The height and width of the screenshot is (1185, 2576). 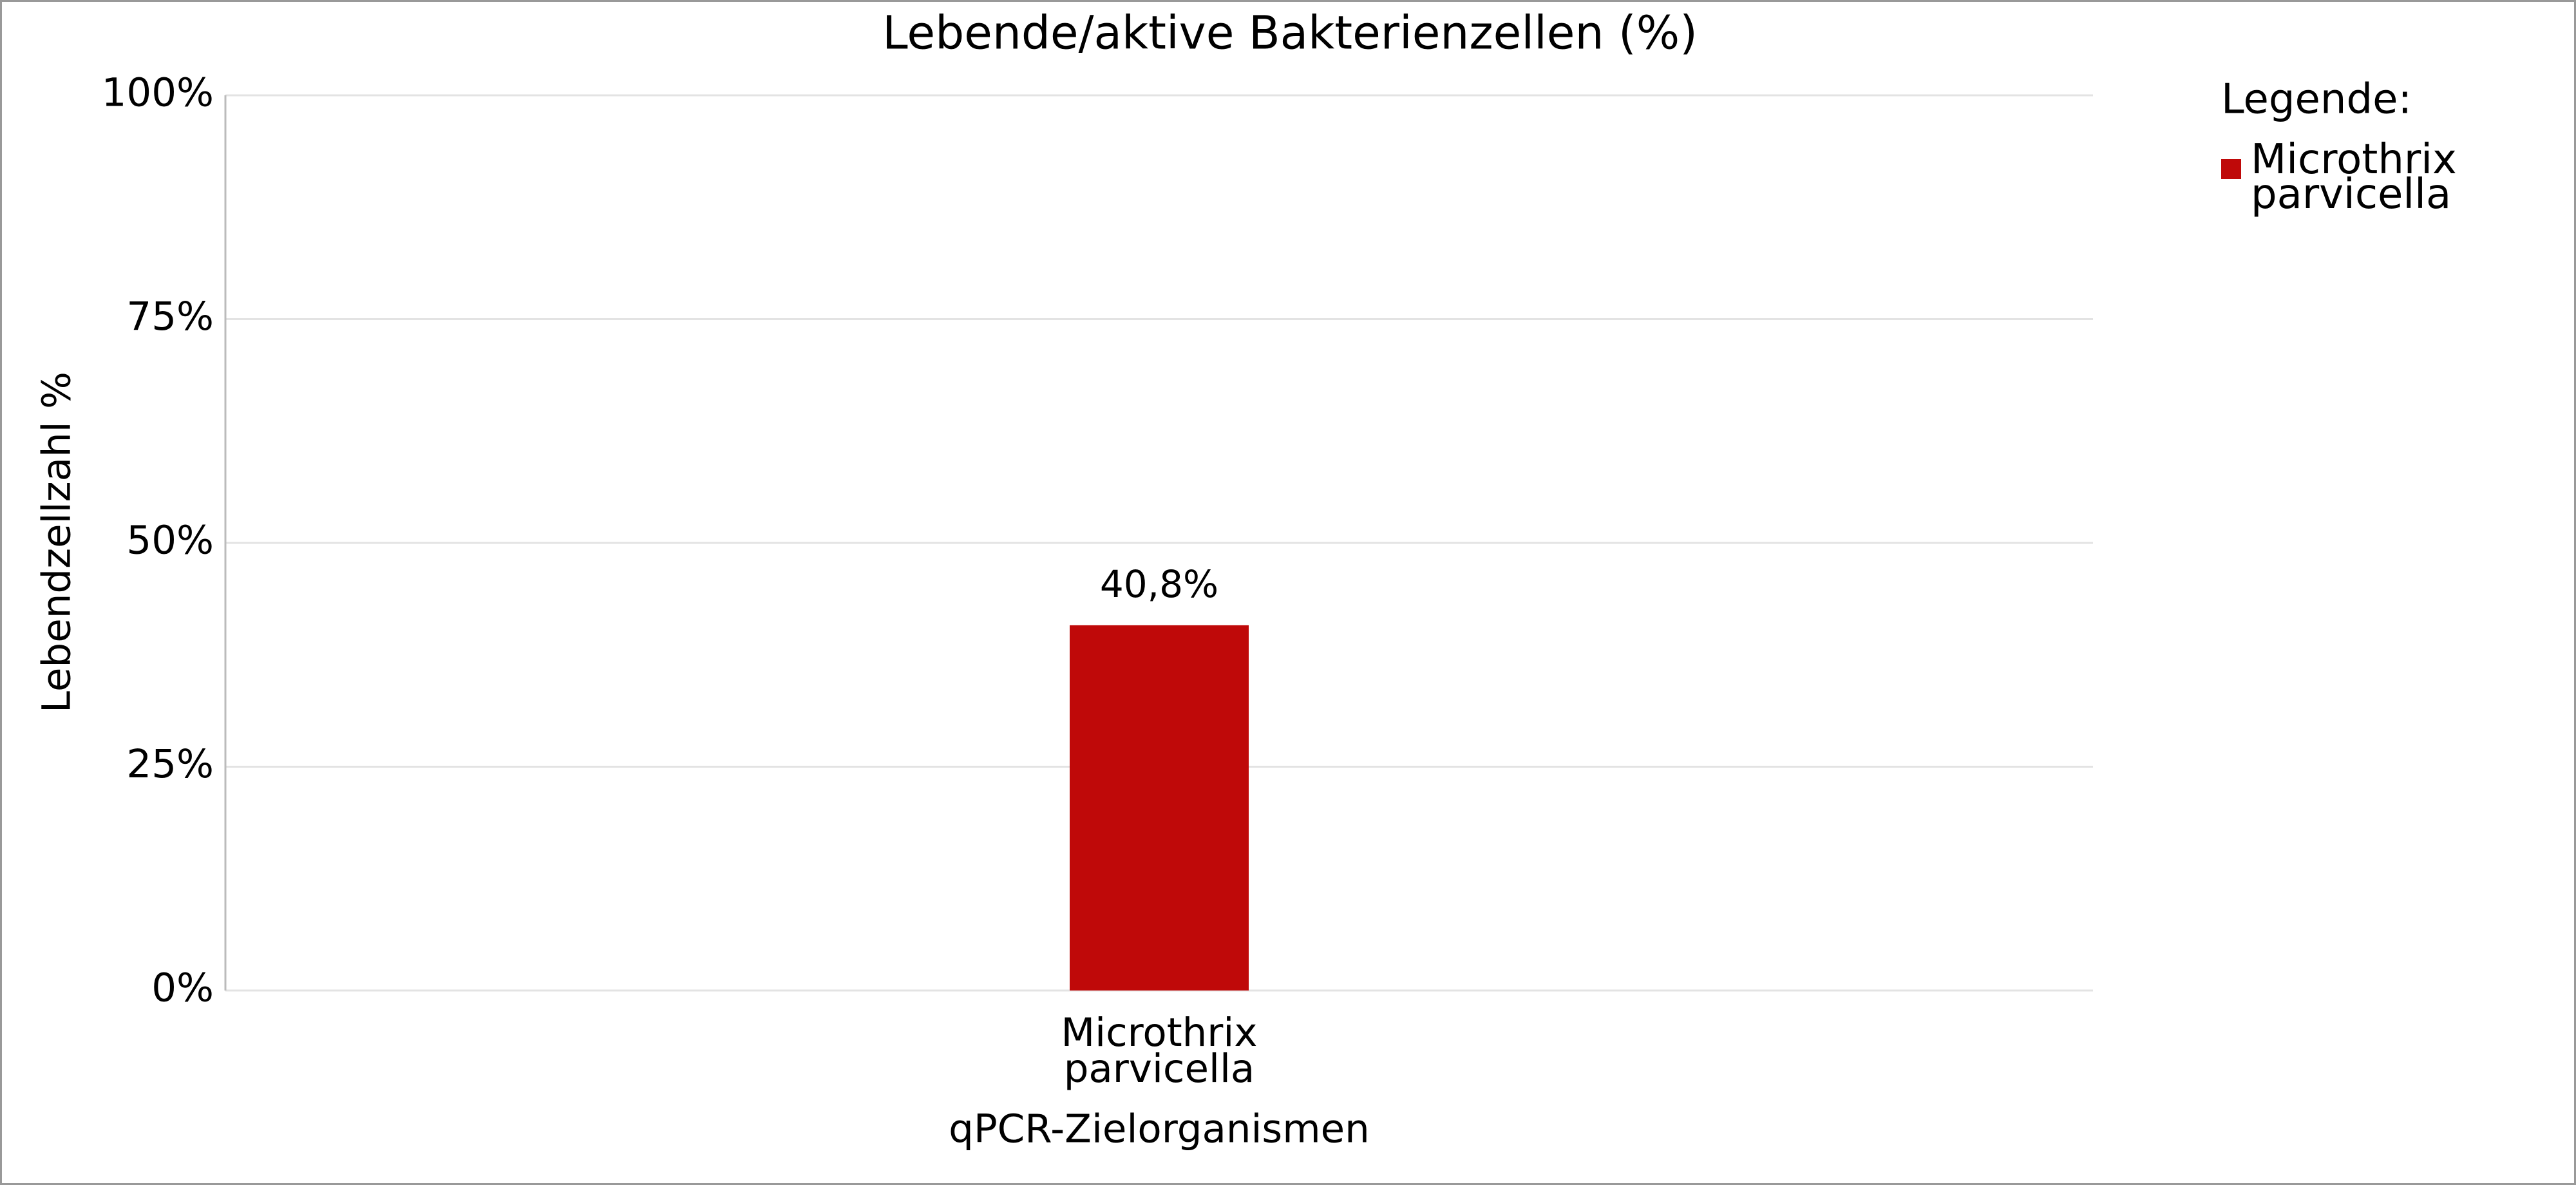 What do you see at coordinates (57, 542) in the screenshot?
I see `y-axis-label: Lebendzellzahl %` at bounding box center [57, 542].